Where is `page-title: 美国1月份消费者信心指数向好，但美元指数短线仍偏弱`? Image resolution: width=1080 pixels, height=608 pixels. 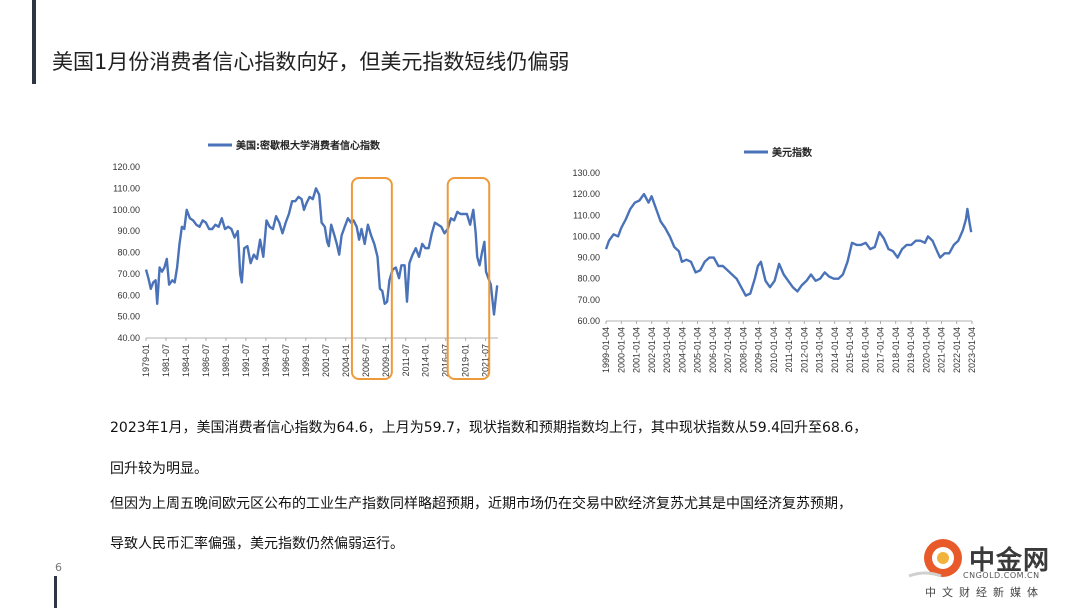
page-title: 美国1月份消费者信心指数向好，但美元指数短线仍偏弱 is located at coordinates (311, 62).